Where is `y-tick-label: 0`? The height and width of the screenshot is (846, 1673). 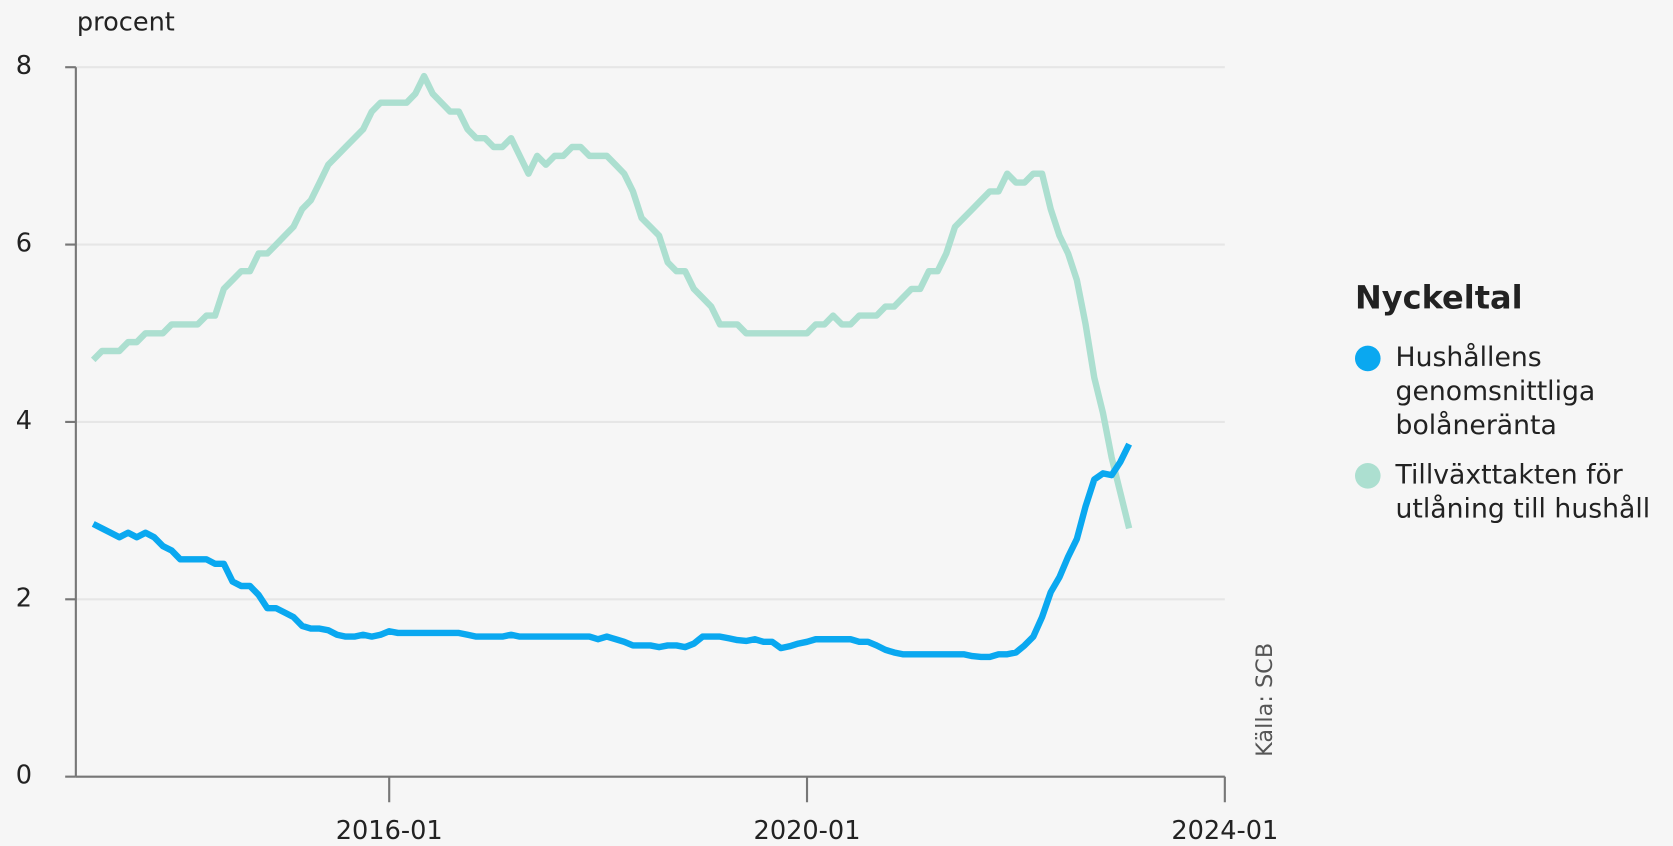
y-tick-label: 0 is located at coordinates (24, 776).